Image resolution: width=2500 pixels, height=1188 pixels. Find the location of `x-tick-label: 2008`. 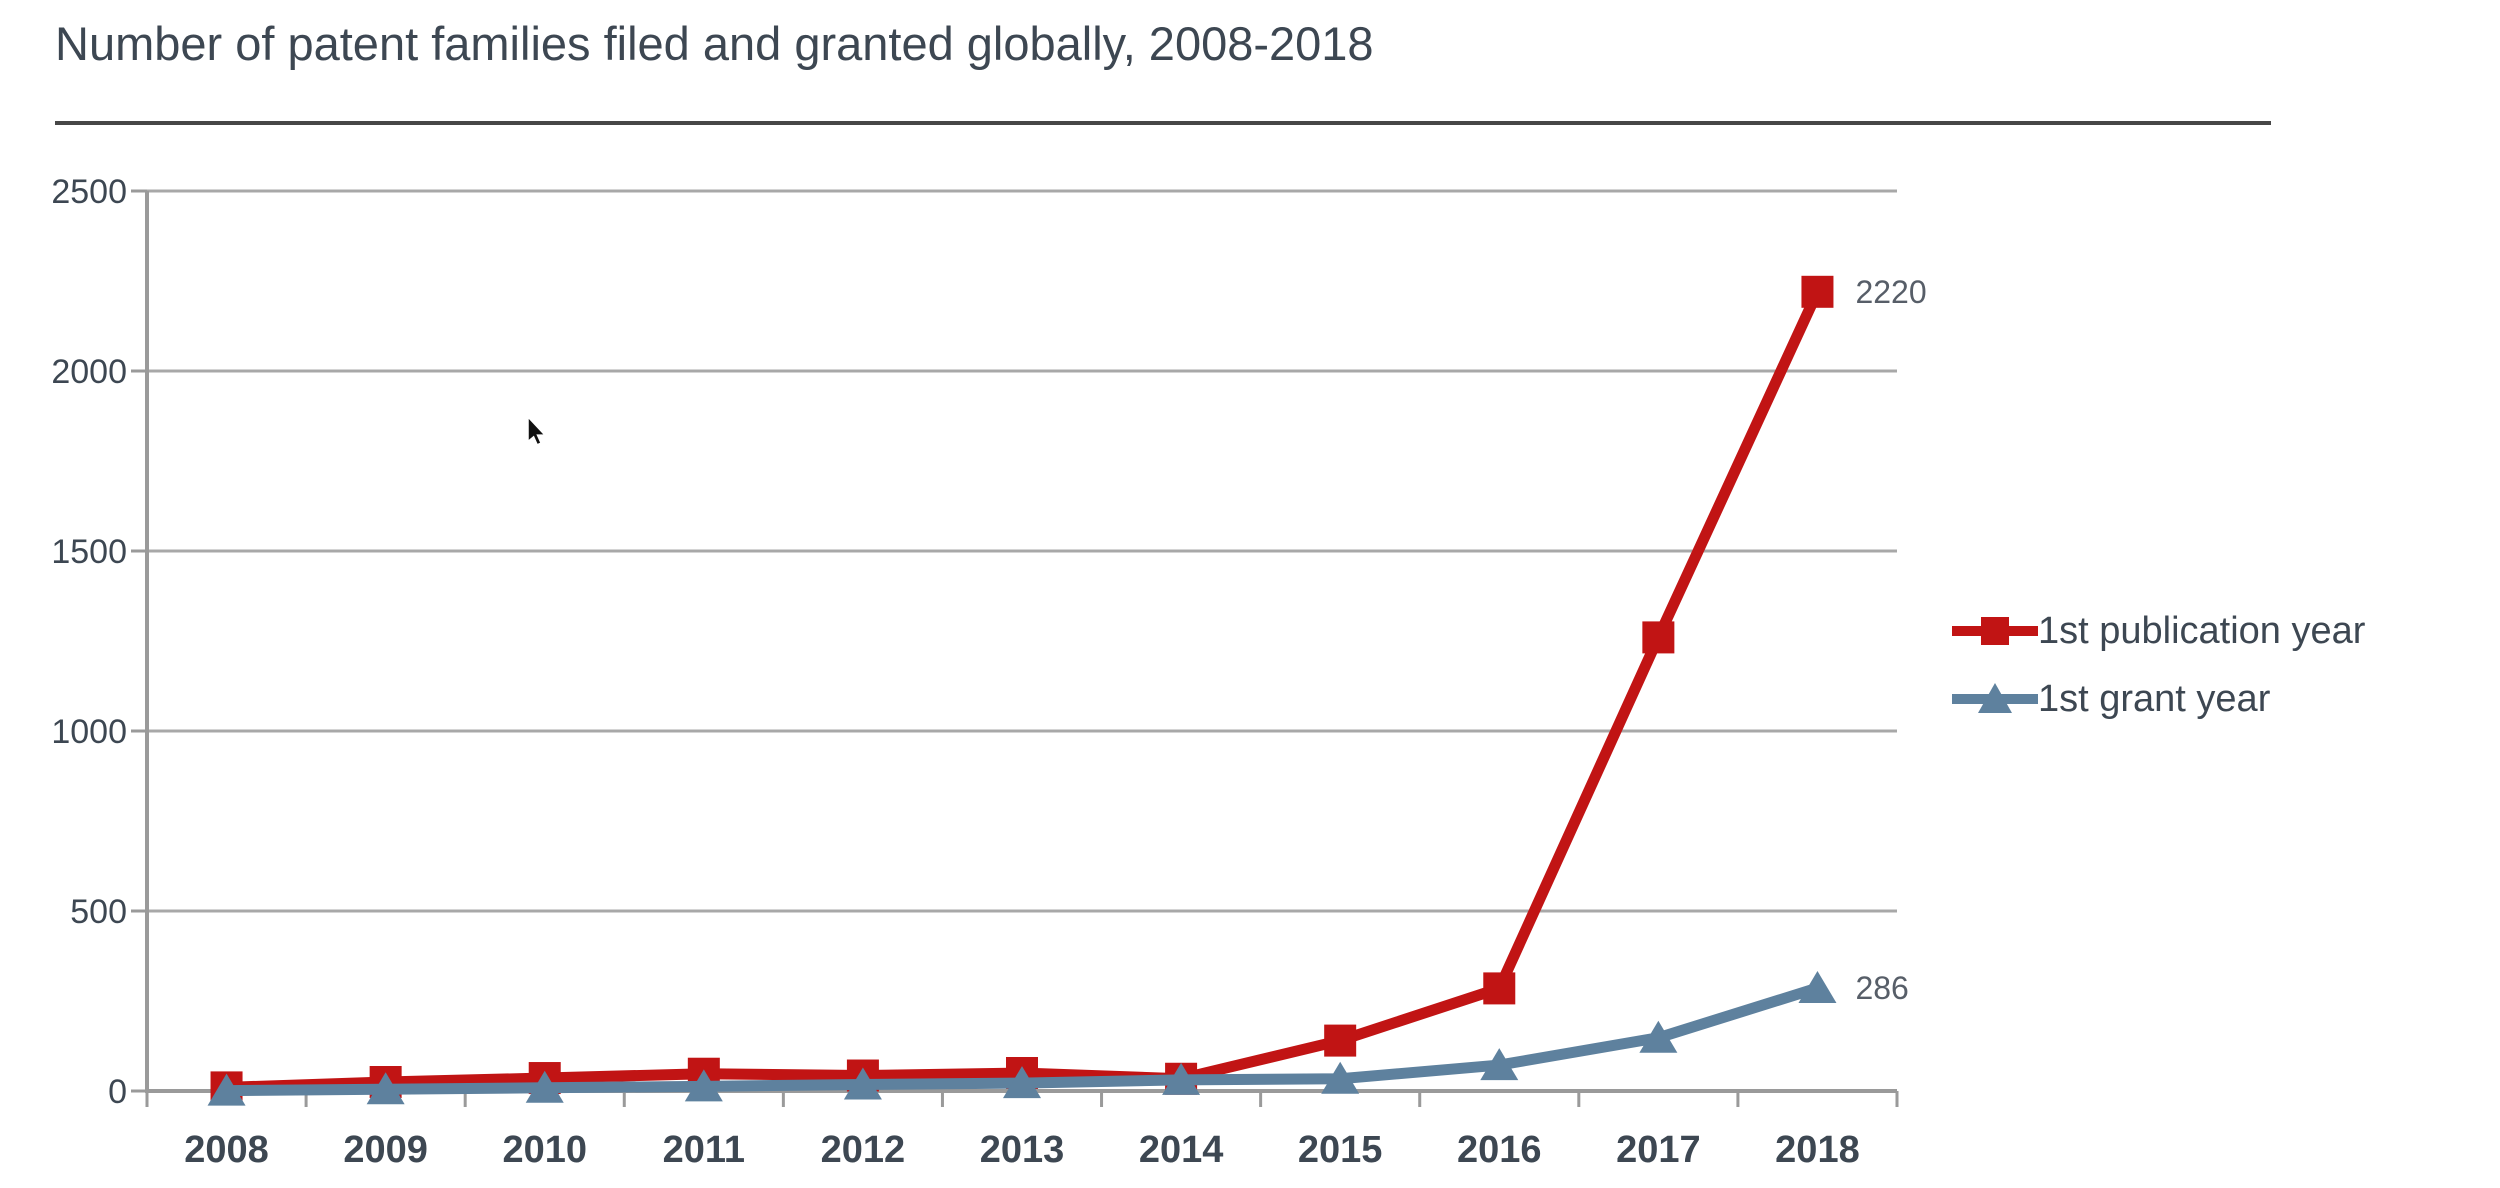

x-tick-label: 2008 is located at coordinates (226, 1150).